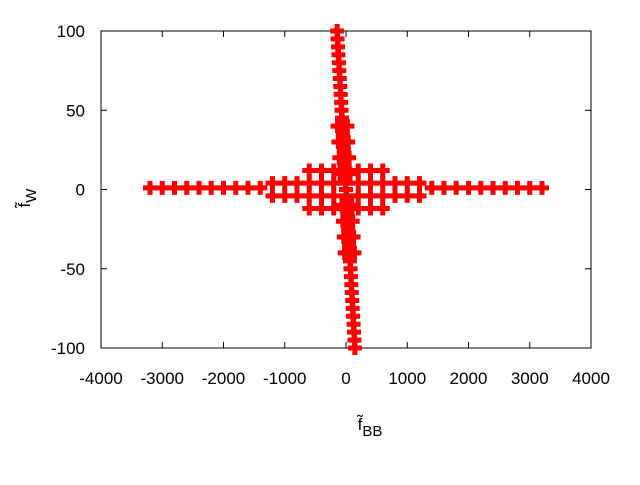  What do you see at coordinates (80, 190) in the screenshot?
I see `y-tick-label: 0` at bounding box center [80, 190].